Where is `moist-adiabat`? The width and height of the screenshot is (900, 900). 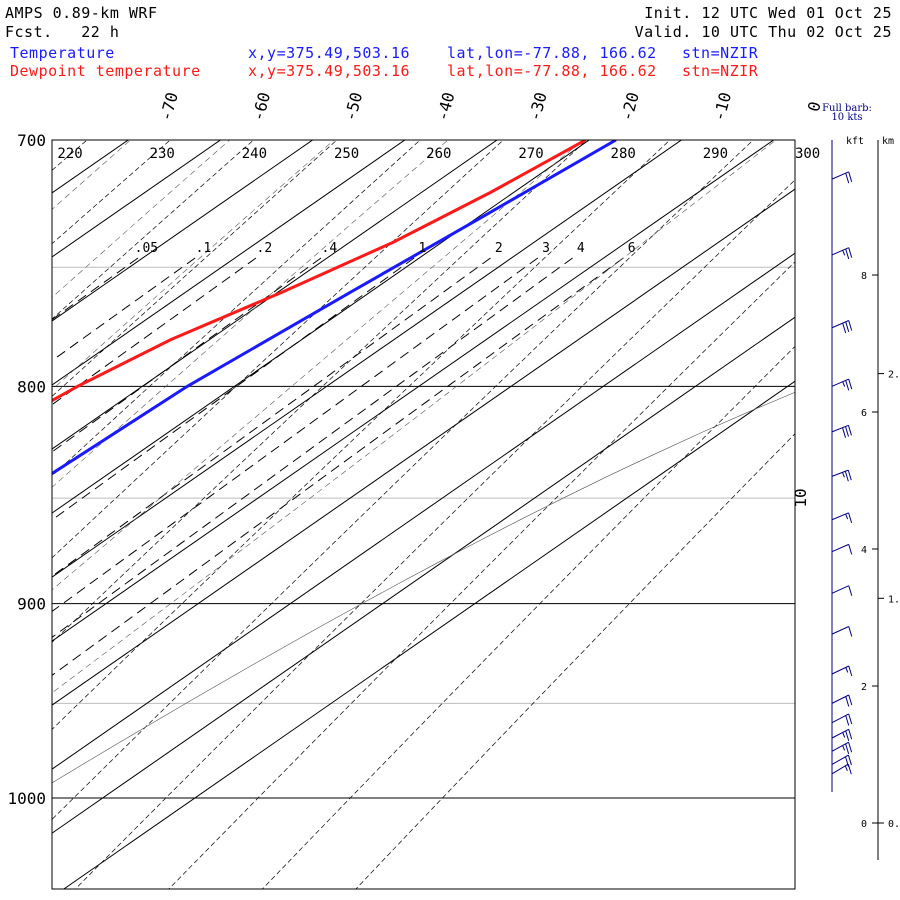
moist-adiabat is located at coordinates (141, 219).